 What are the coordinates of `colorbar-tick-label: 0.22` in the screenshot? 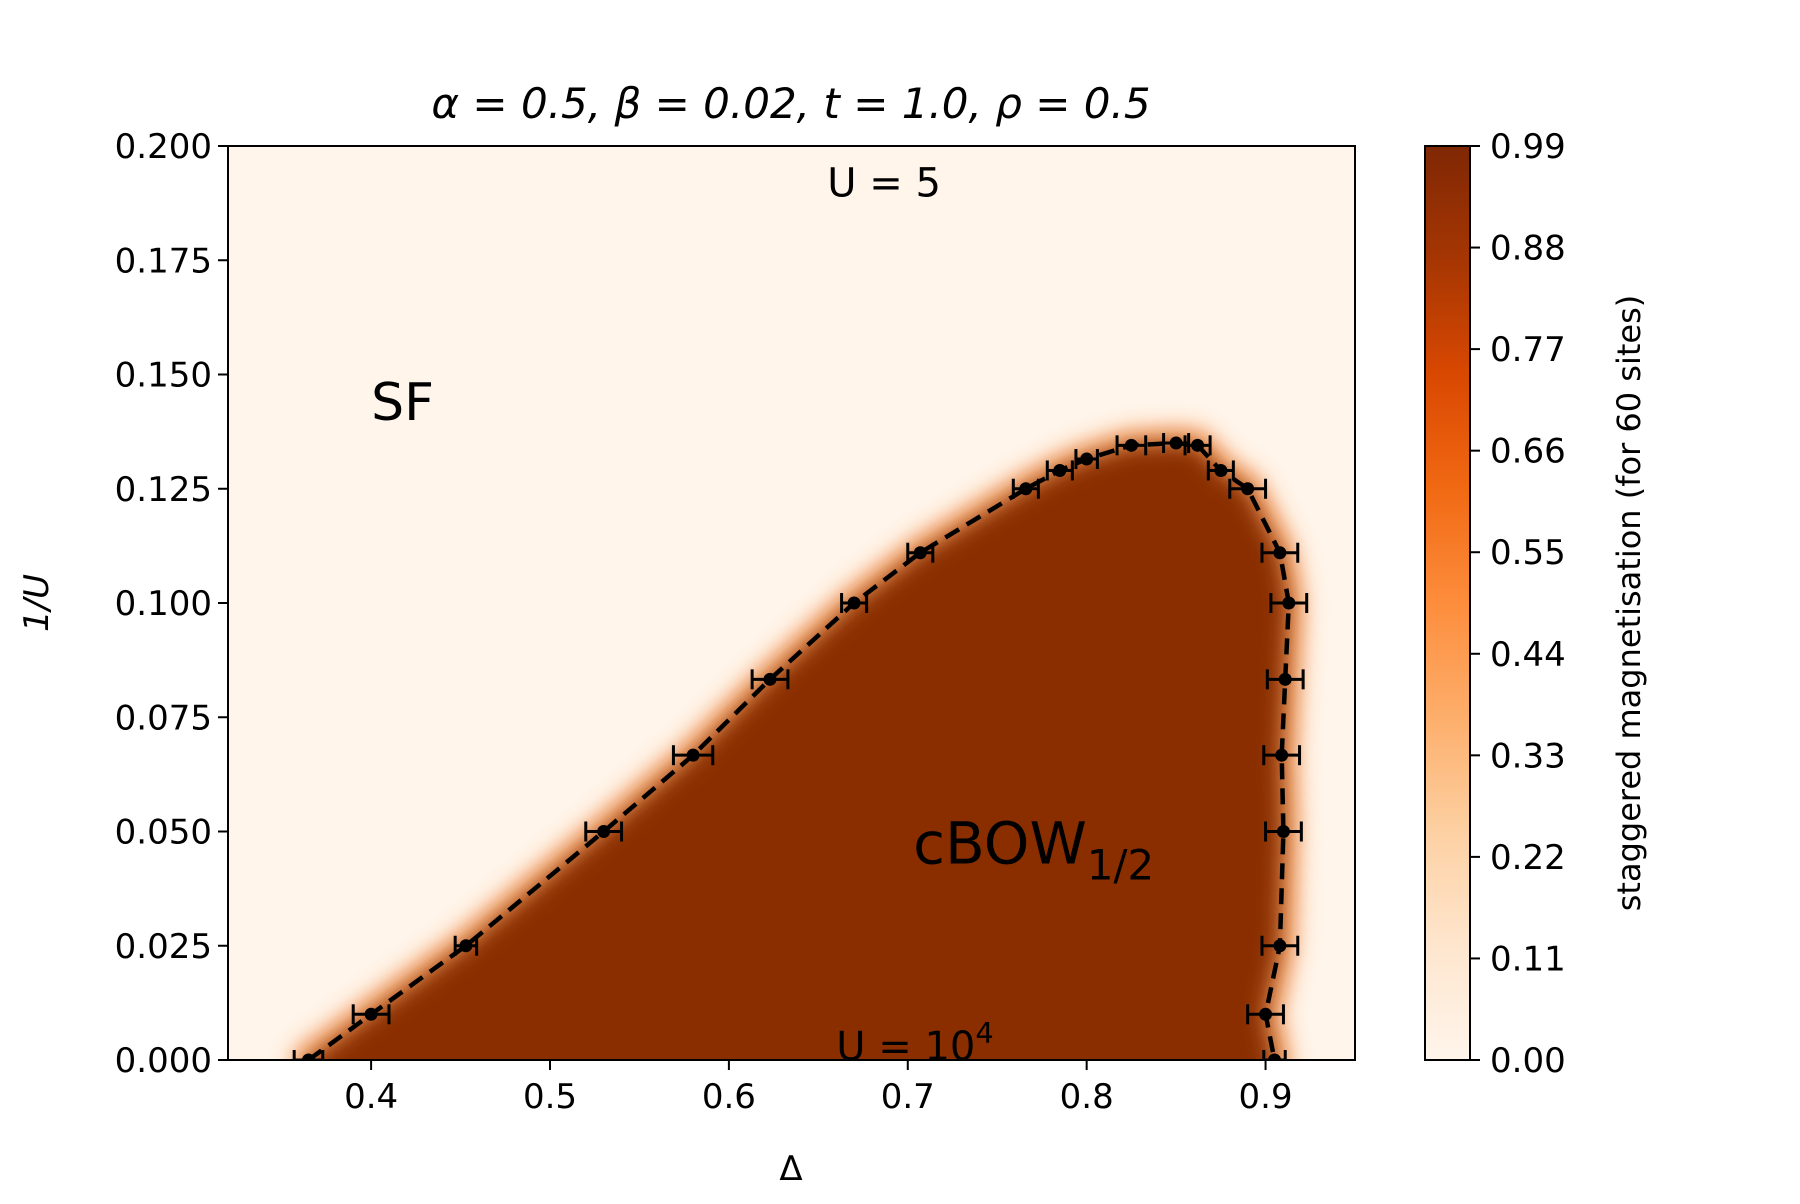 It's located at (1528, 858).